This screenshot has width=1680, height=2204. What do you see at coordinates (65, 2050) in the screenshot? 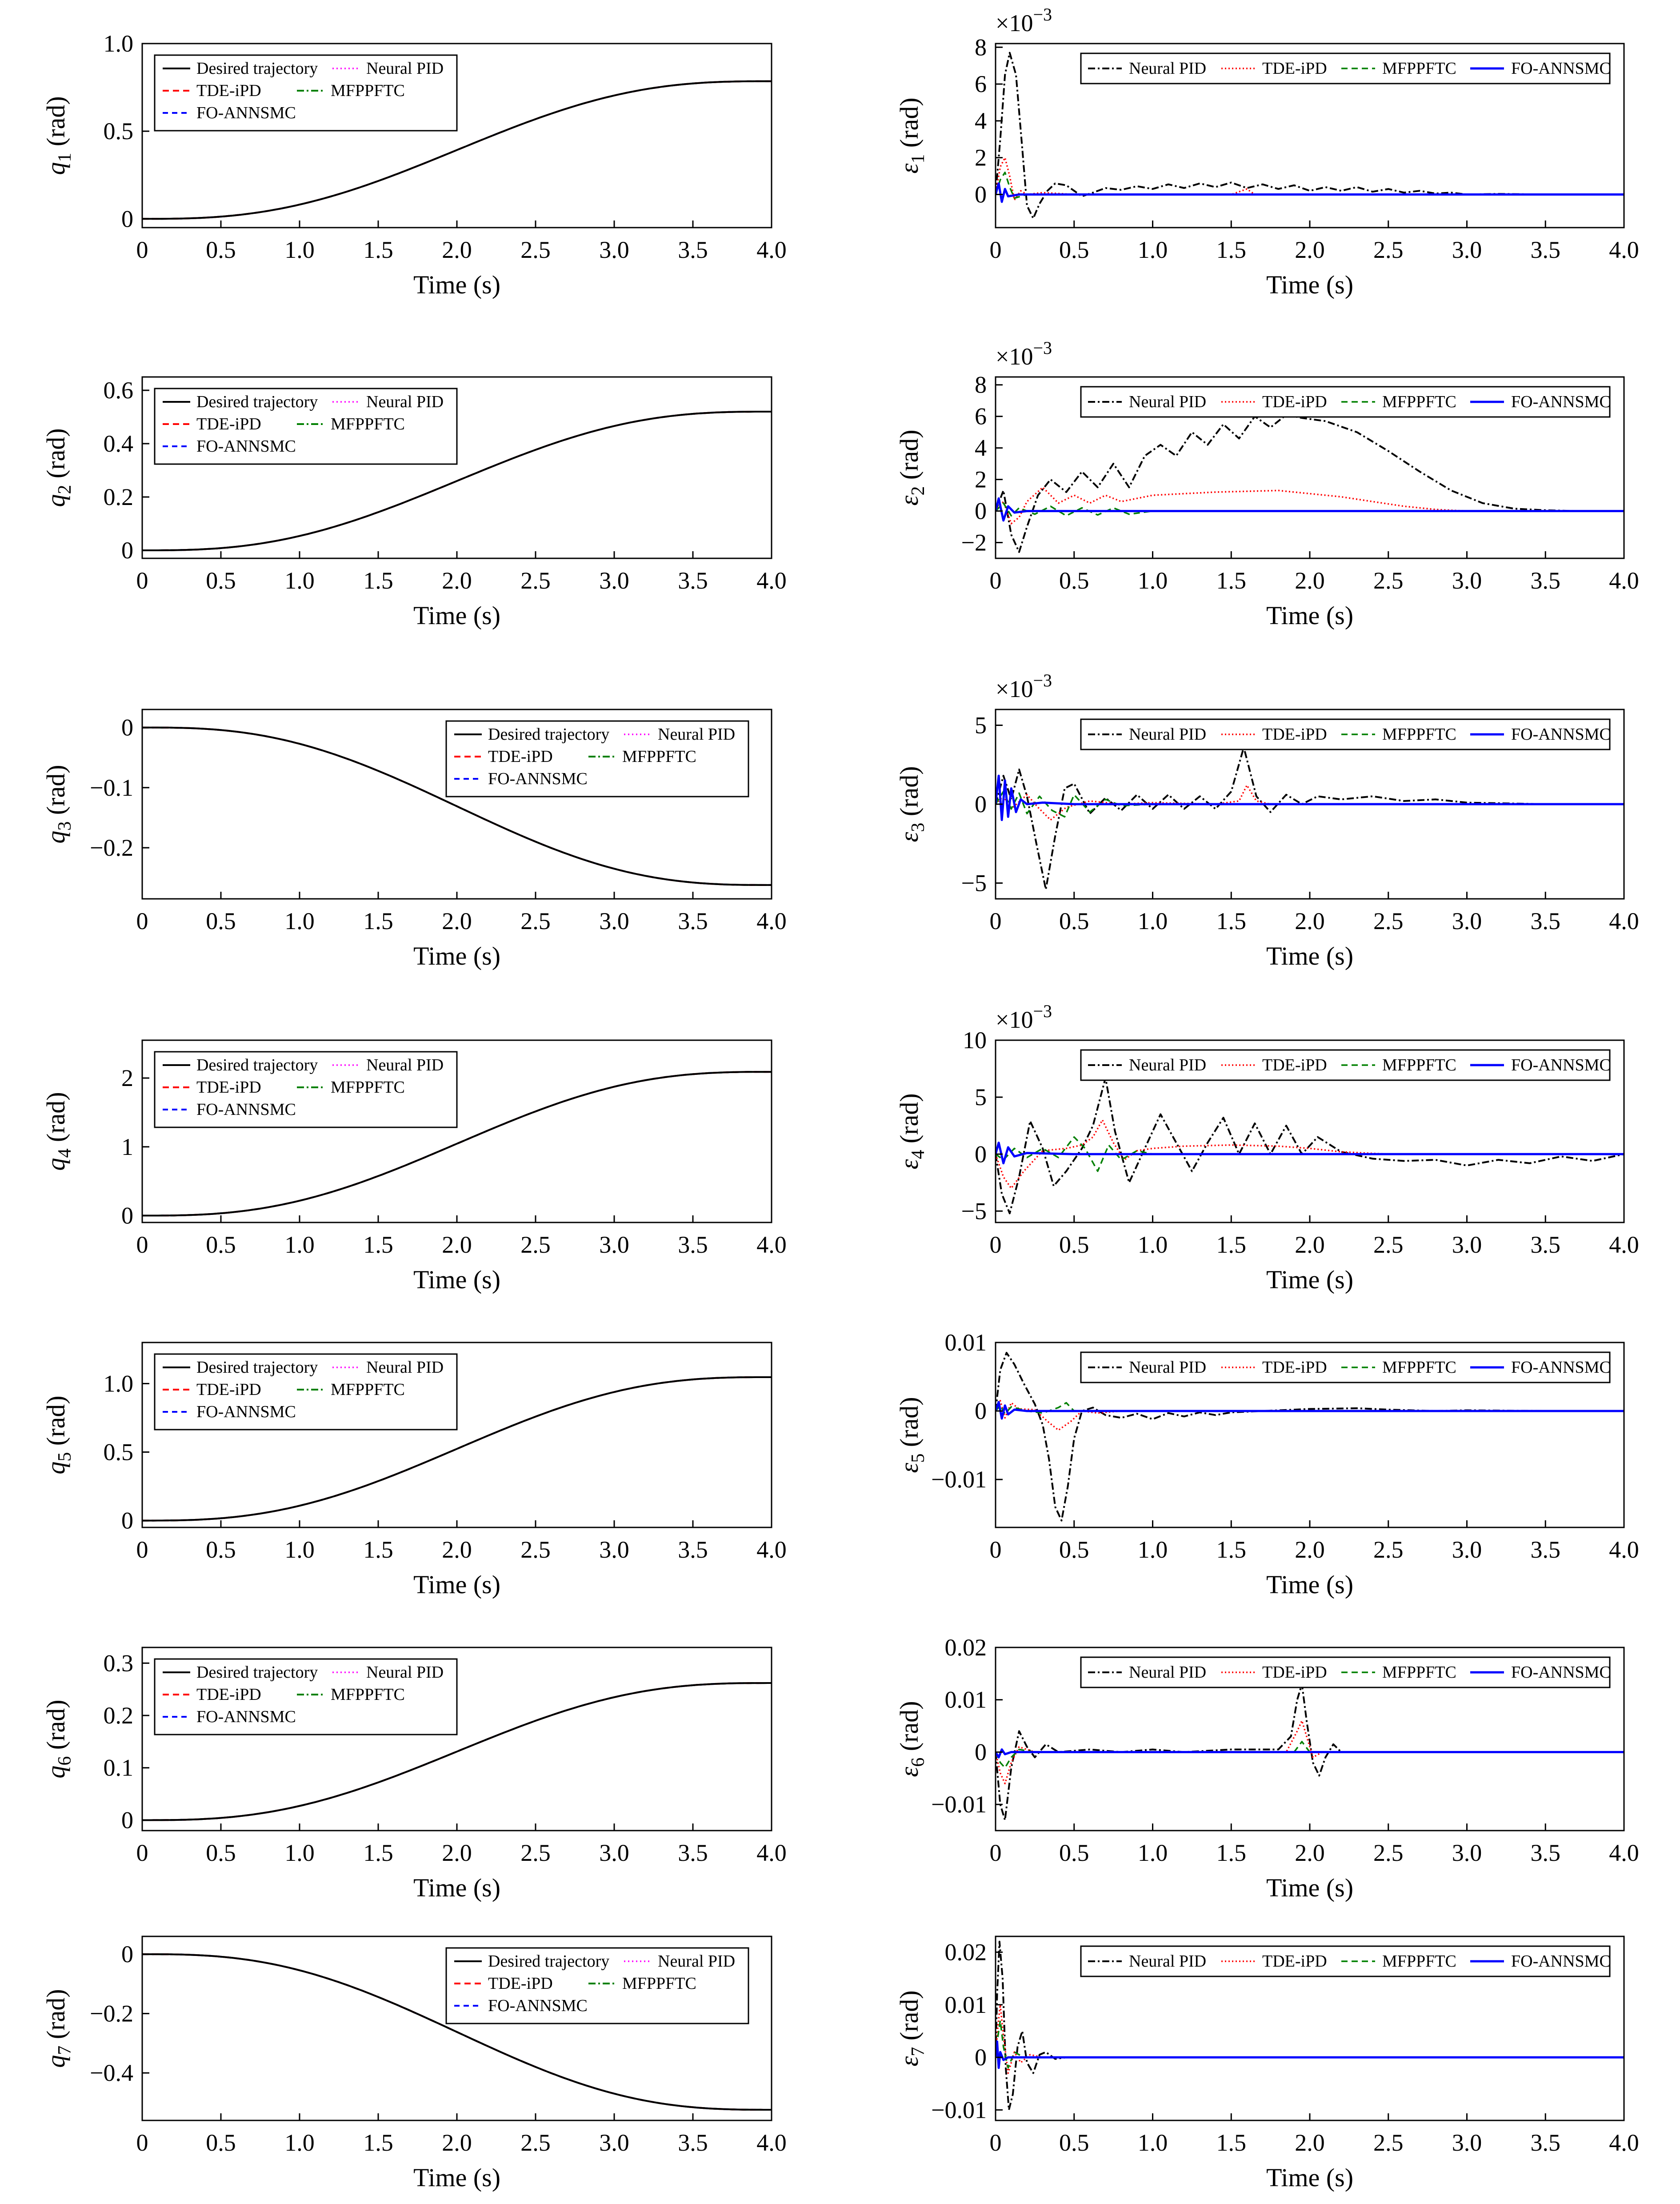
I see `y-label-subscript: 7` at bounding box center [65, 2050].